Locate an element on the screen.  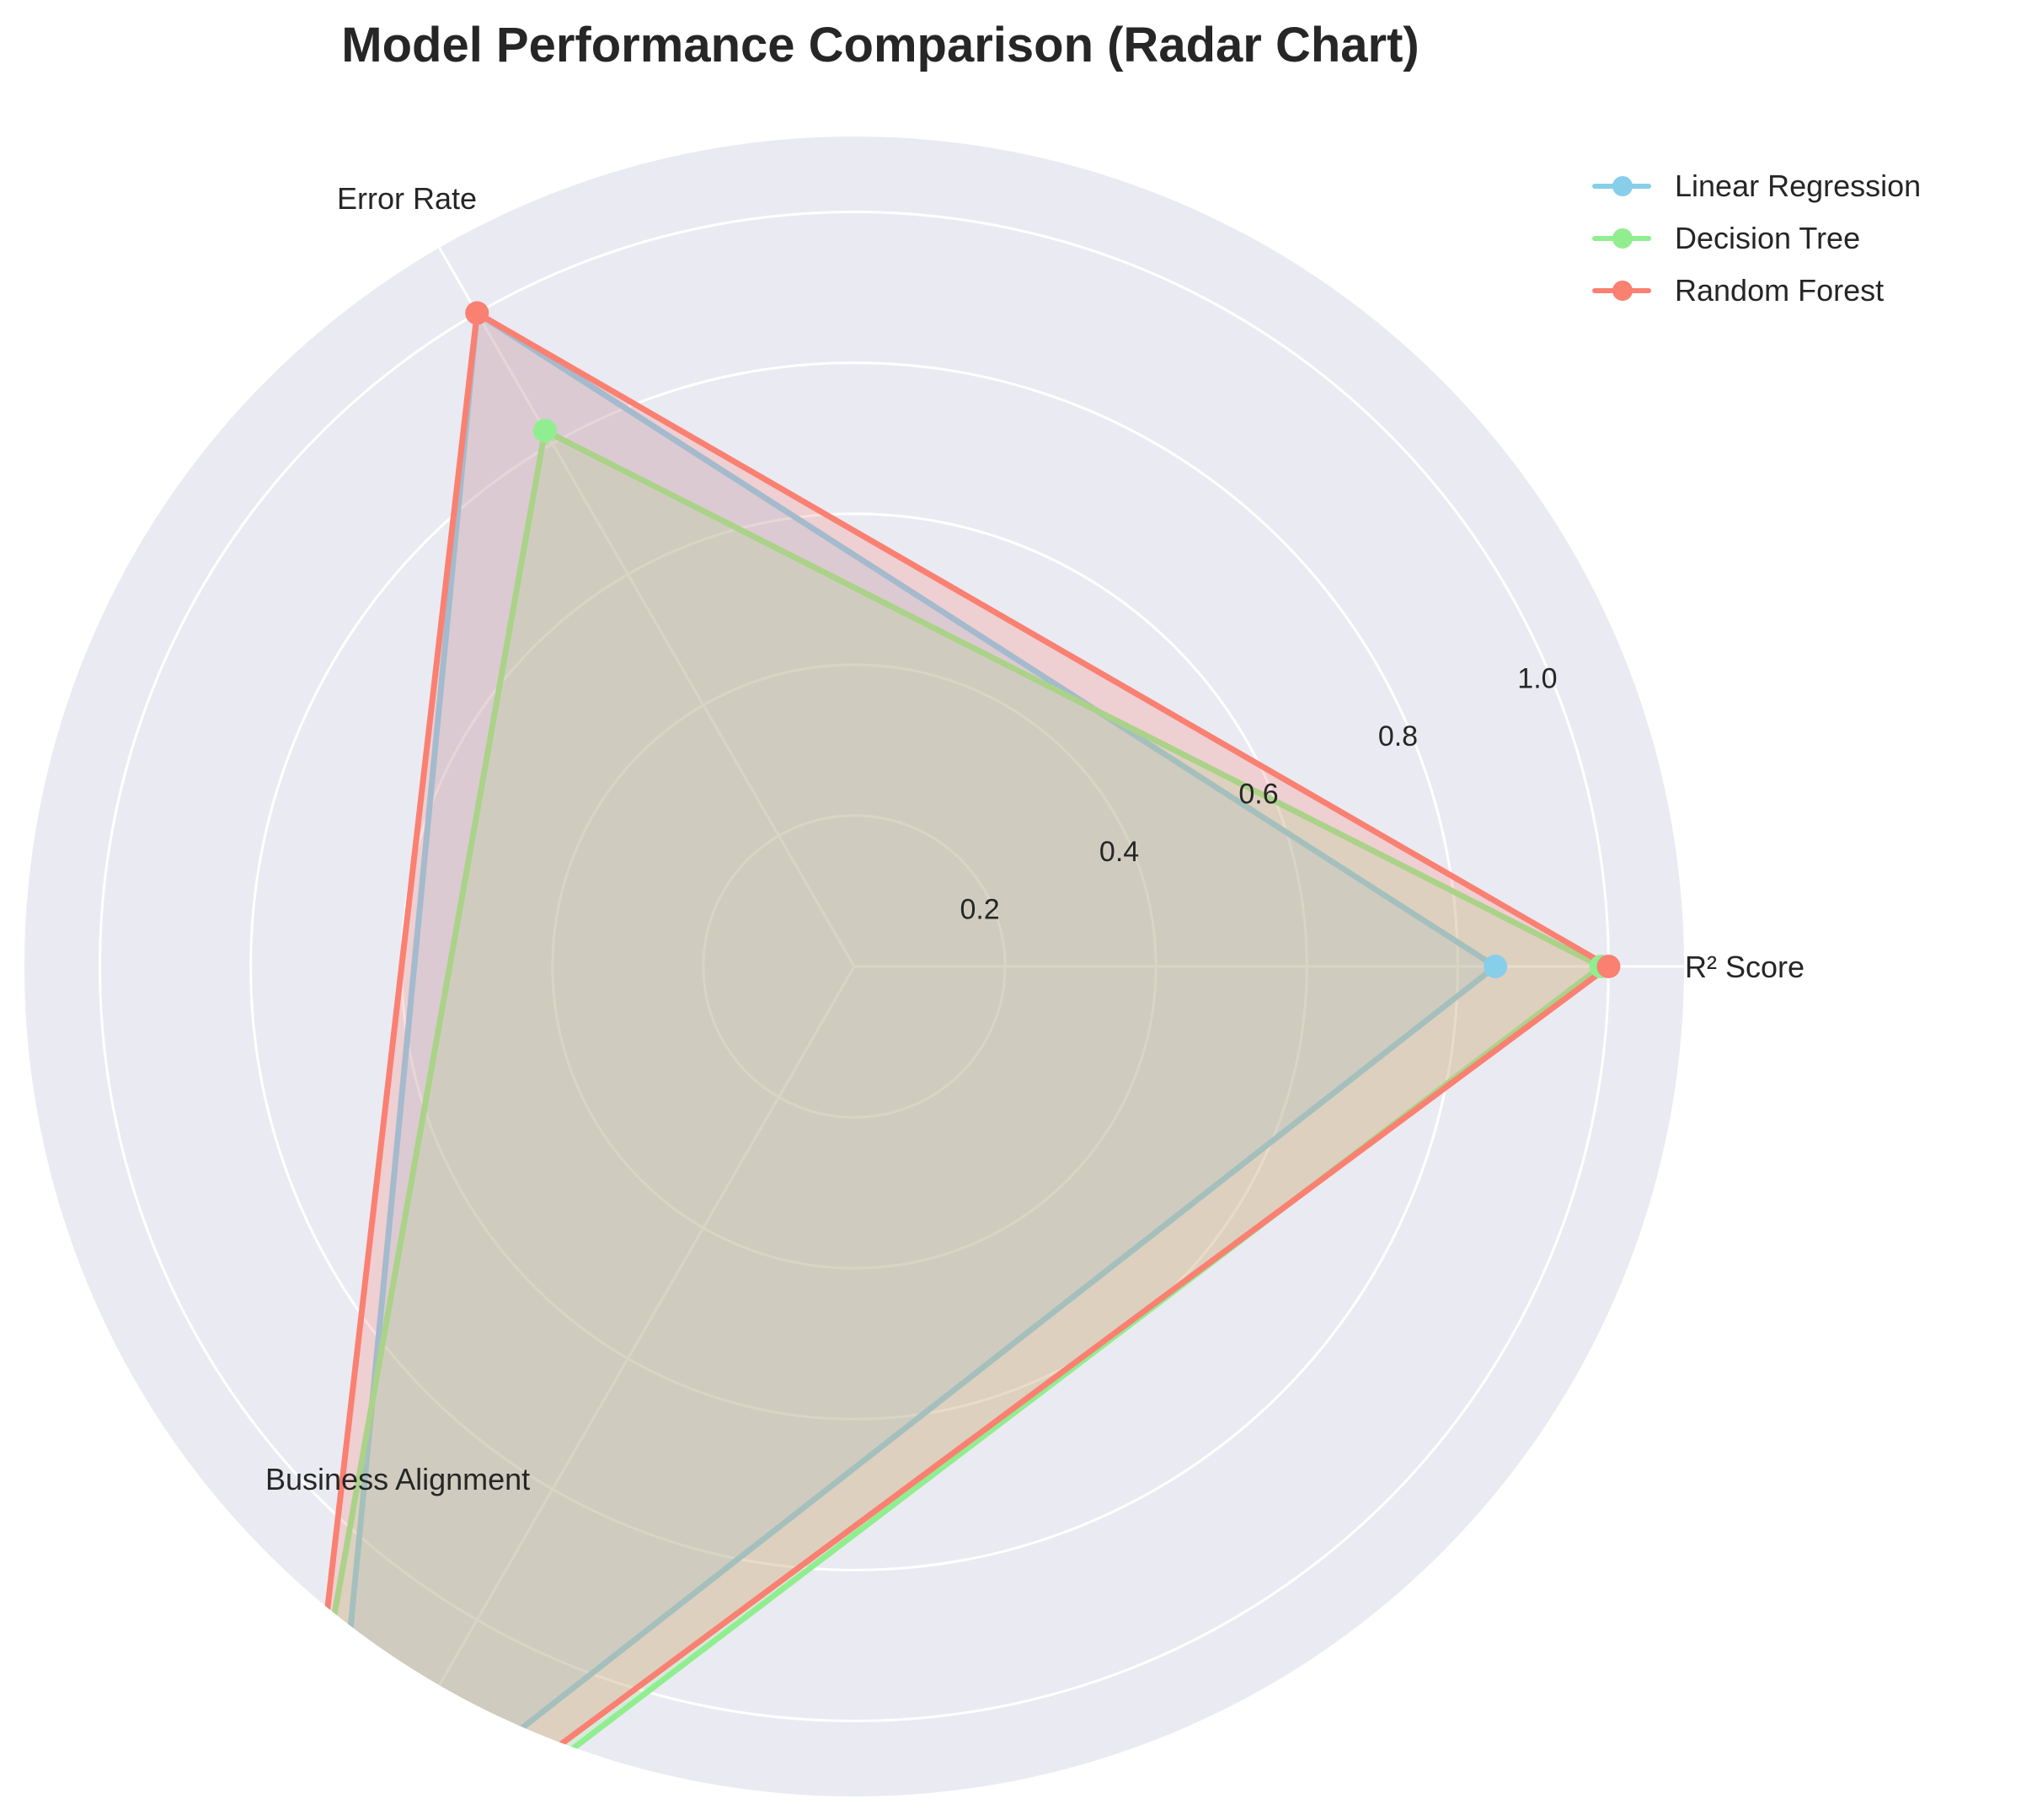
axis-label-1: R² Score is located at coordinates (1744, 967).